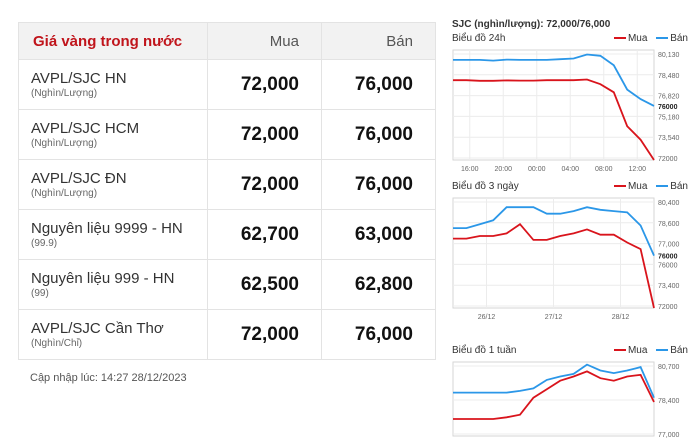 Image resolution: width=698 pixels, height=443 pixels. Describe the element at coordinates (107, 228) in the screenshot. I see `item-name: Nguyên liệu 9999 - HN` at that location.